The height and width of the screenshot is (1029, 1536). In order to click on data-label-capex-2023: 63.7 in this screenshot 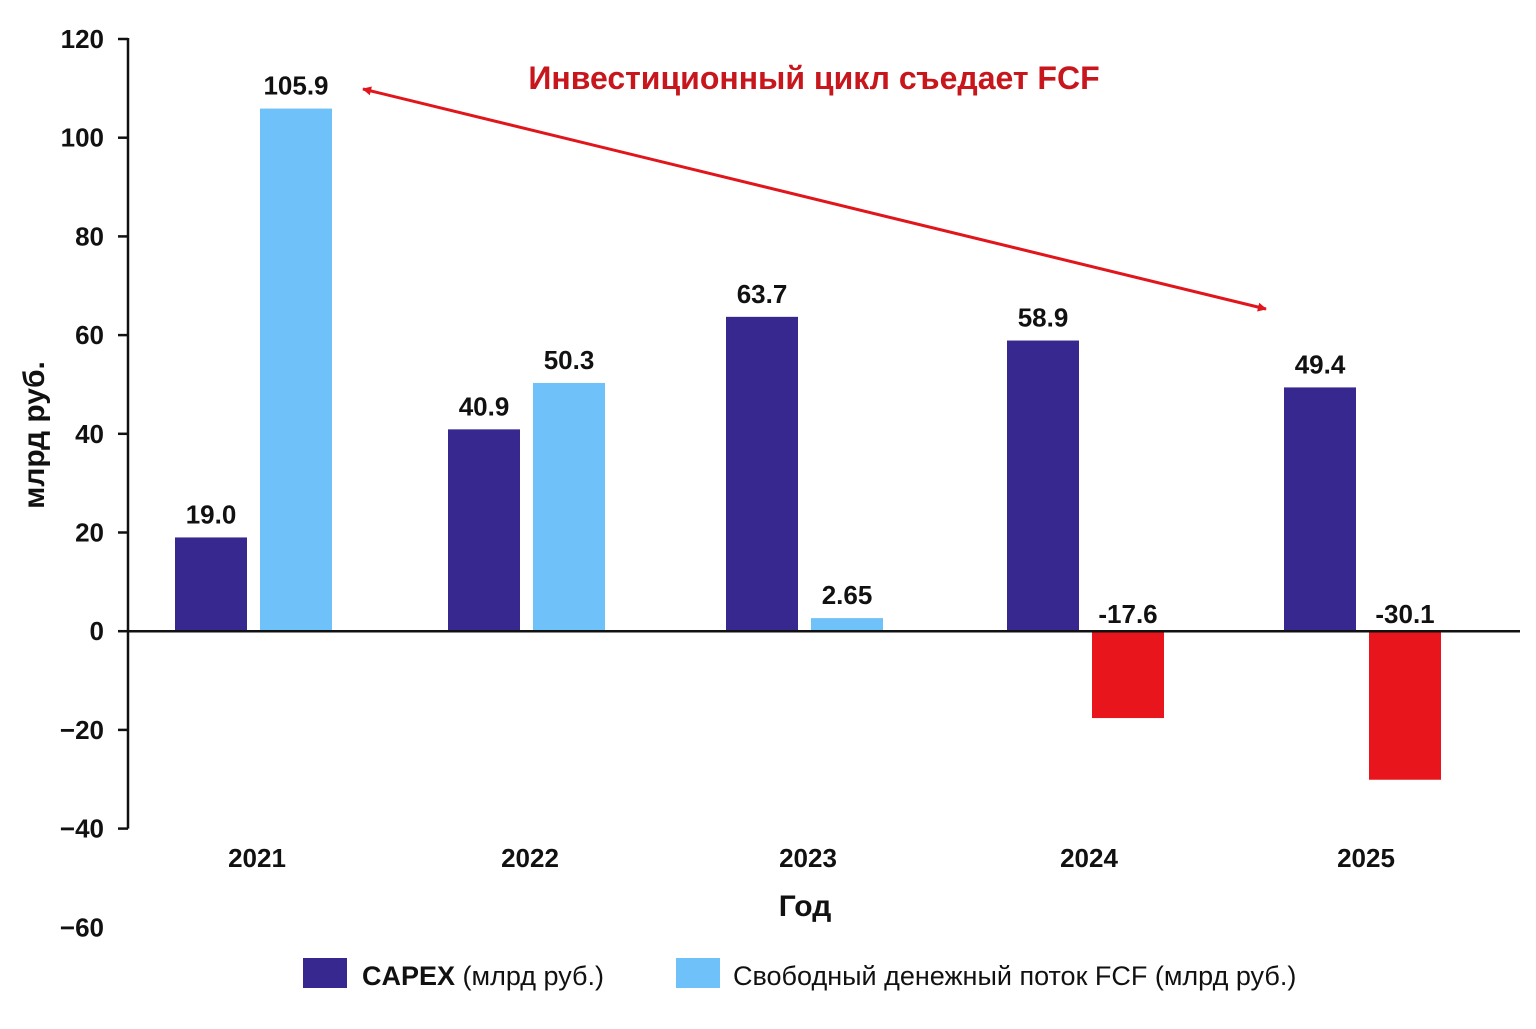, I will do `click(762, 294)`.